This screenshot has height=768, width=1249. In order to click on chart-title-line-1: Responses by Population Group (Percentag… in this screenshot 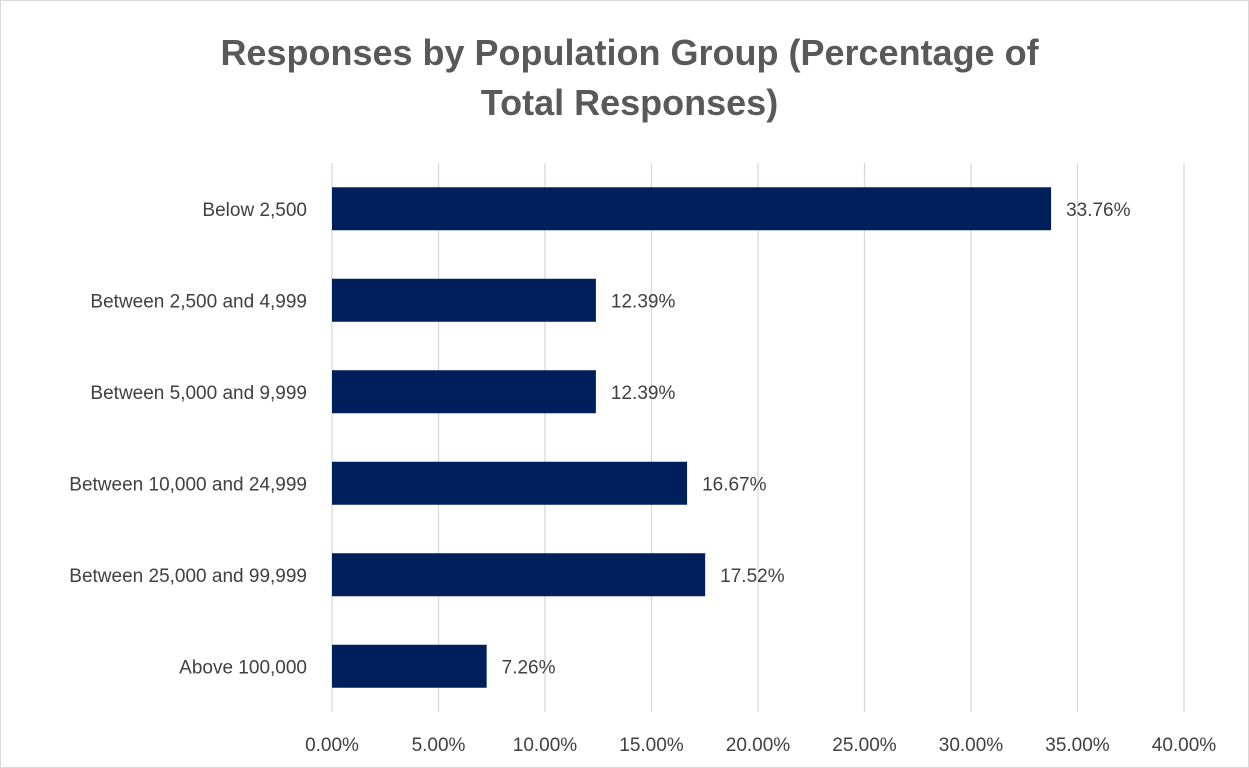, I will do `click(629, 52)`.